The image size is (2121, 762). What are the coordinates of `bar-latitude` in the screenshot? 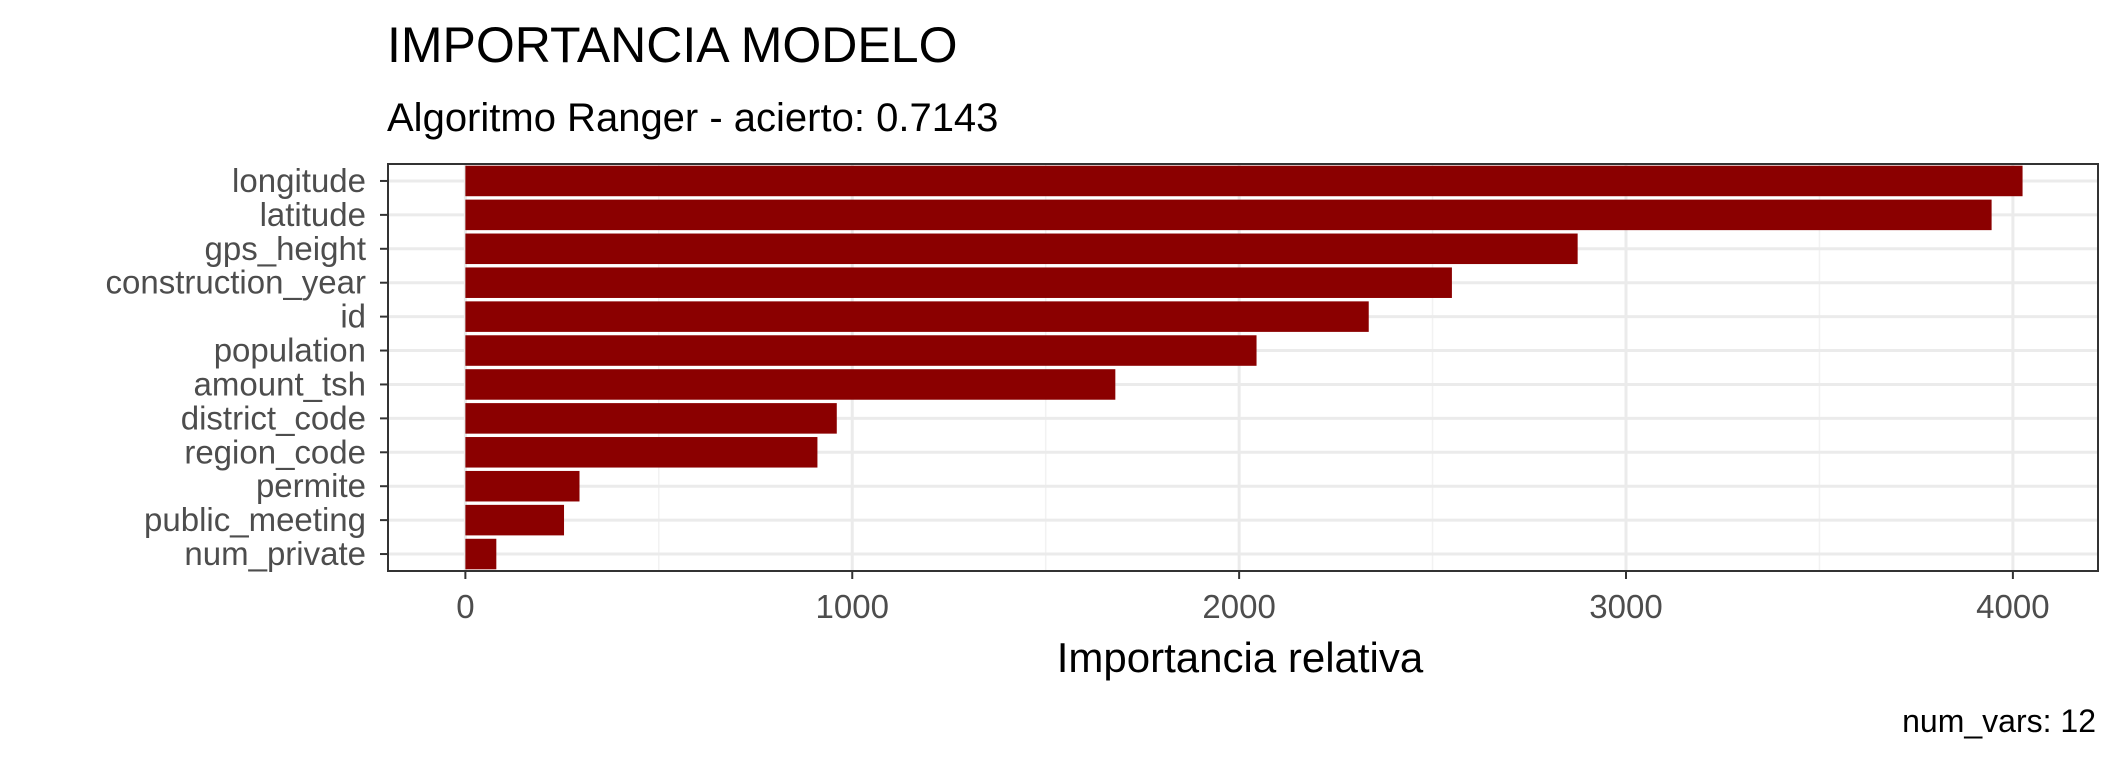 It's located at (1228, 215).